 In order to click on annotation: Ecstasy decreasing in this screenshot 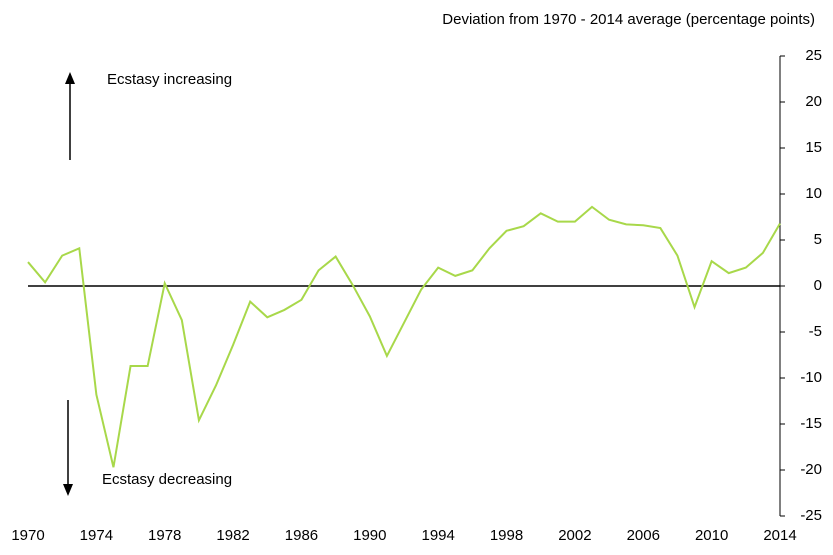, I will do `click(167, 479)`.